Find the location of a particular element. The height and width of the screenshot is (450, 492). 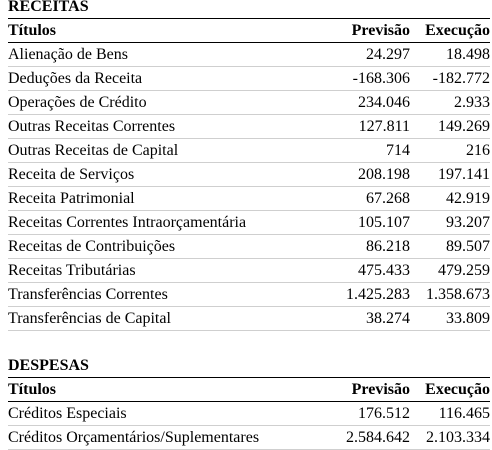

receitas-column-headers: Títulos Previsão Execução is located at coordinates (249, 30).